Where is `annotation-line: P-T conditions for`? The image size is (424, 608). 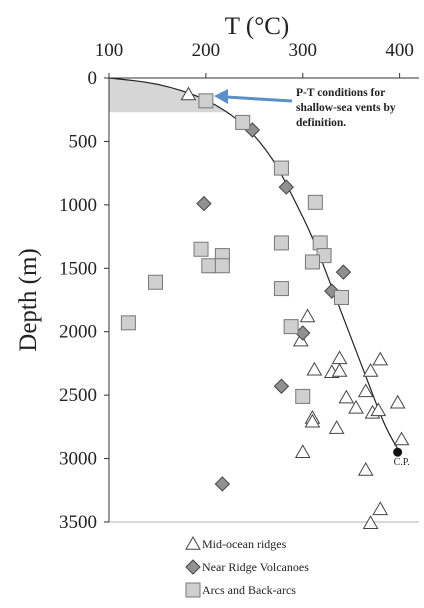
annotation-line: P-T conditions for is located at coordinates (340, 93).